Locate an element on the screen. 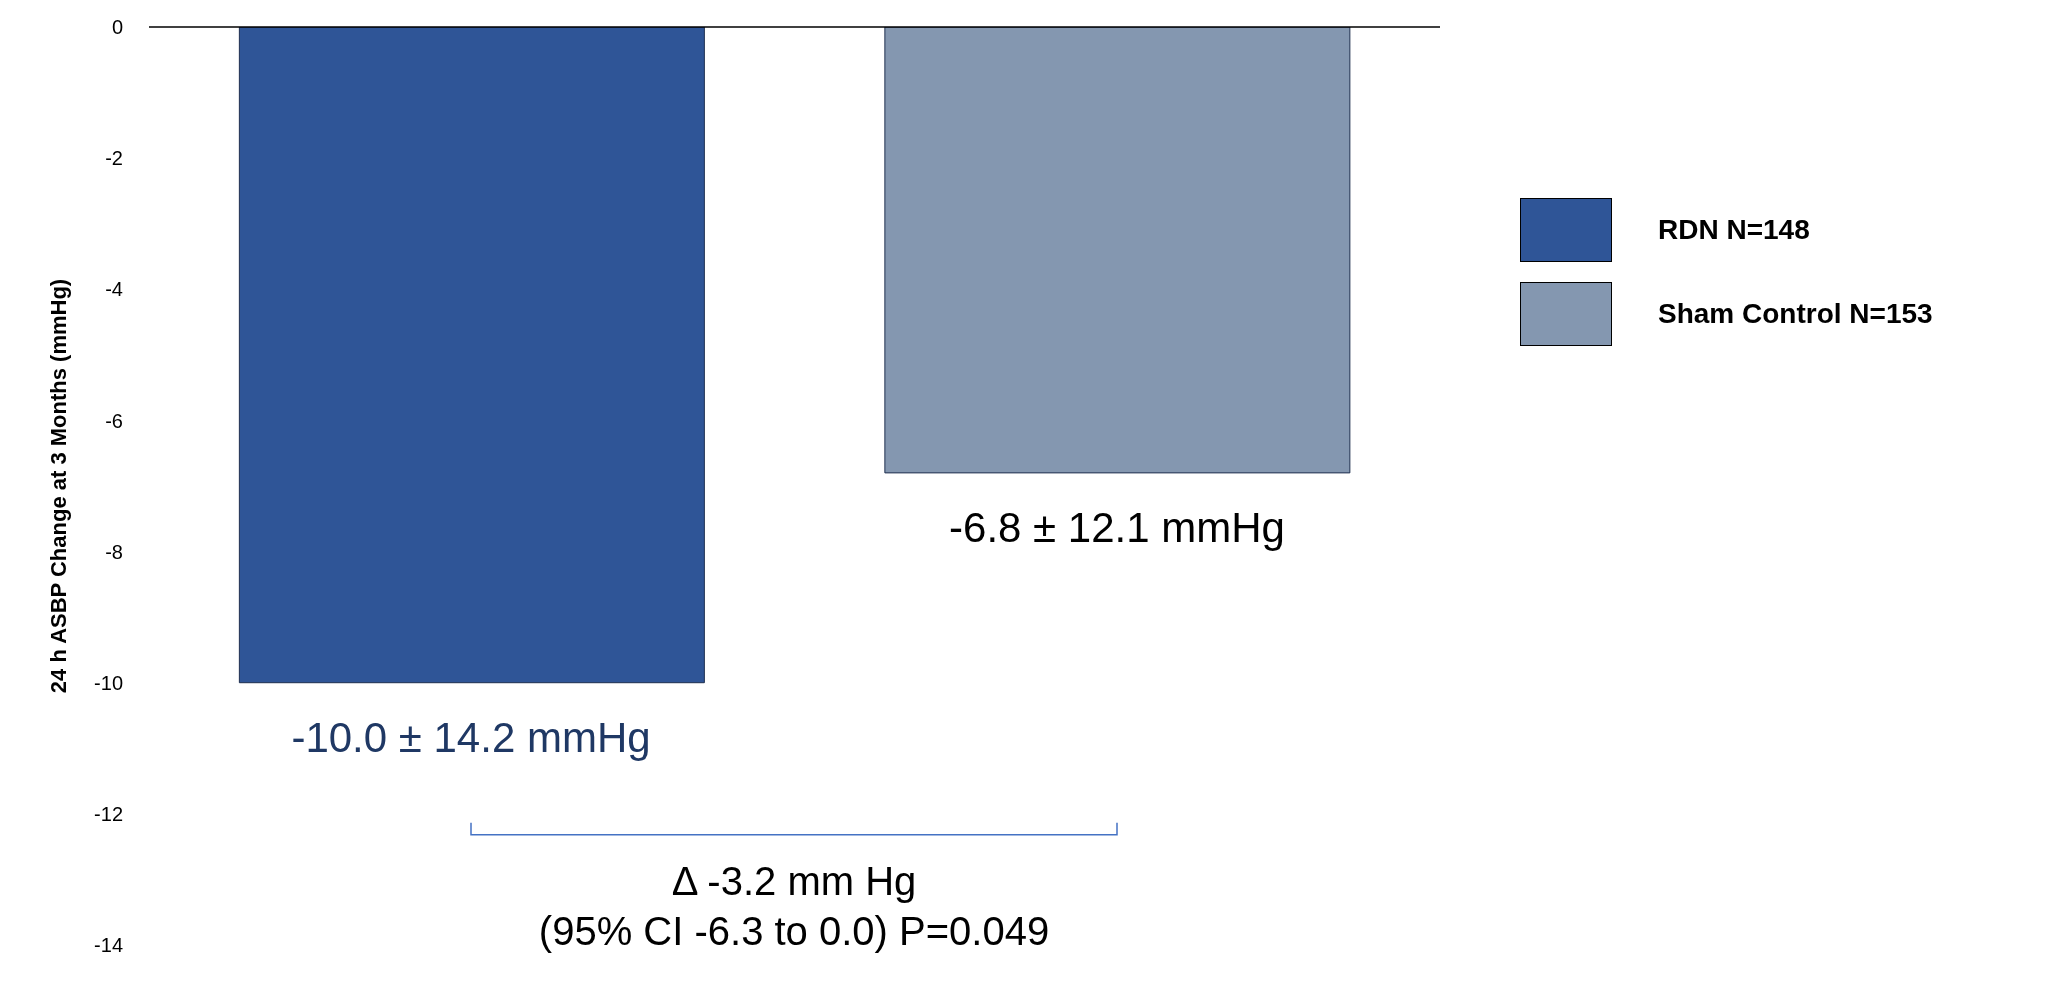 Image resolution: width=2048 pixels, height=993 pixels. y-axis-title: 24 h ASBP Change at 3 Months (mmHg) is located at coordinates (58, 486).